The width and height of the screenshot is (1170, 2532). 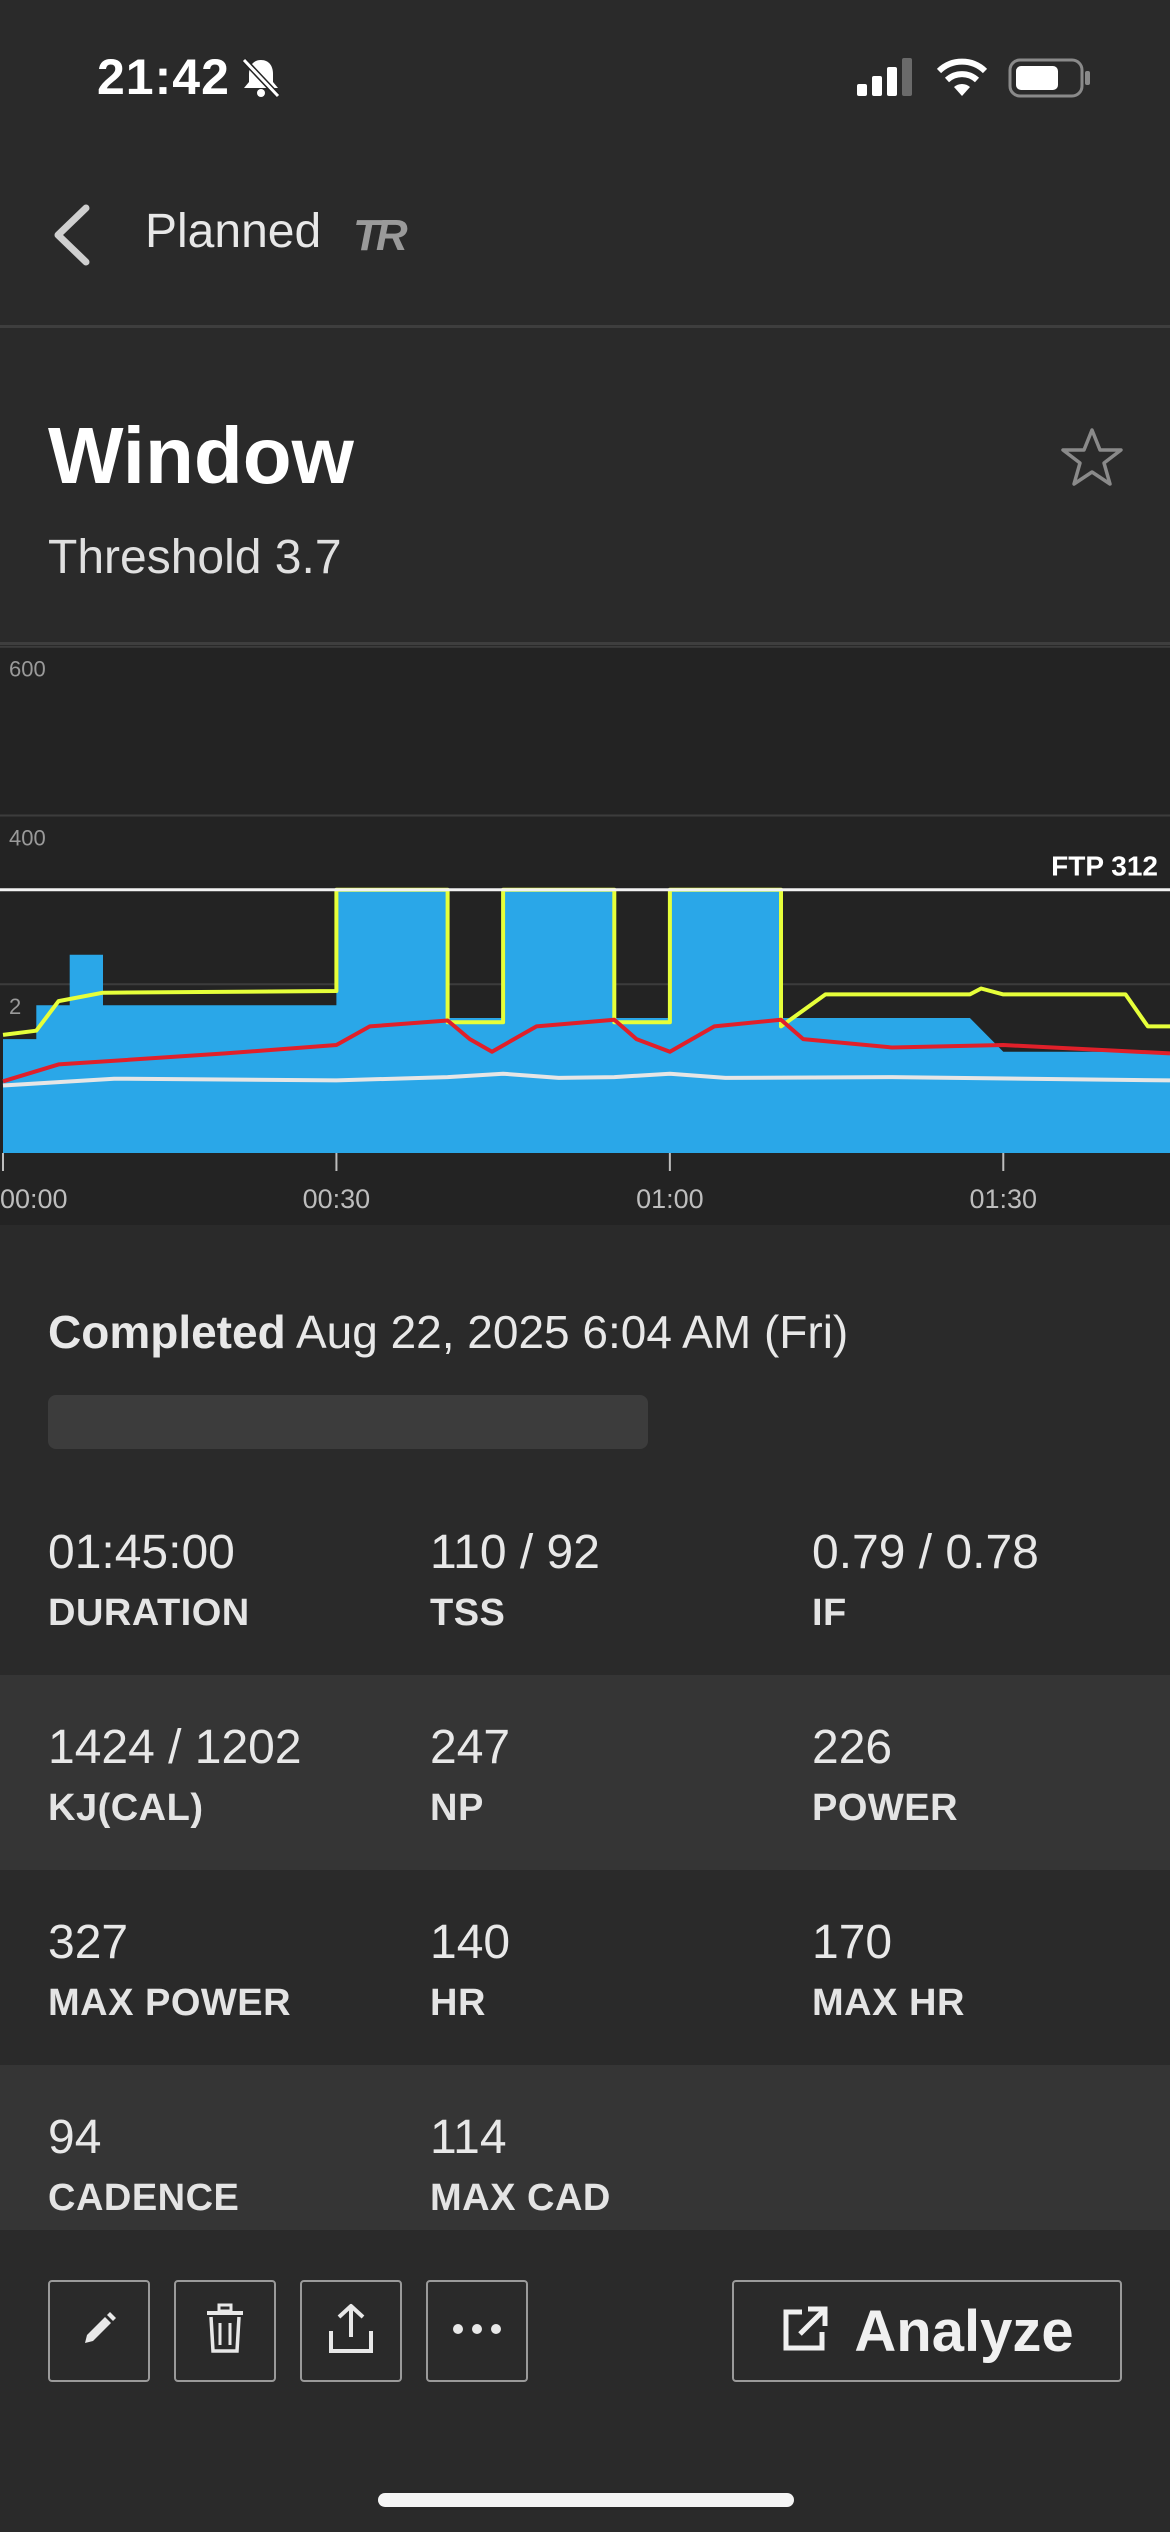 What do you see at coordinates (337, 1199) in the screenshot?
I see `x-tick-label: 00:30` at bounding box center [337, 1199].